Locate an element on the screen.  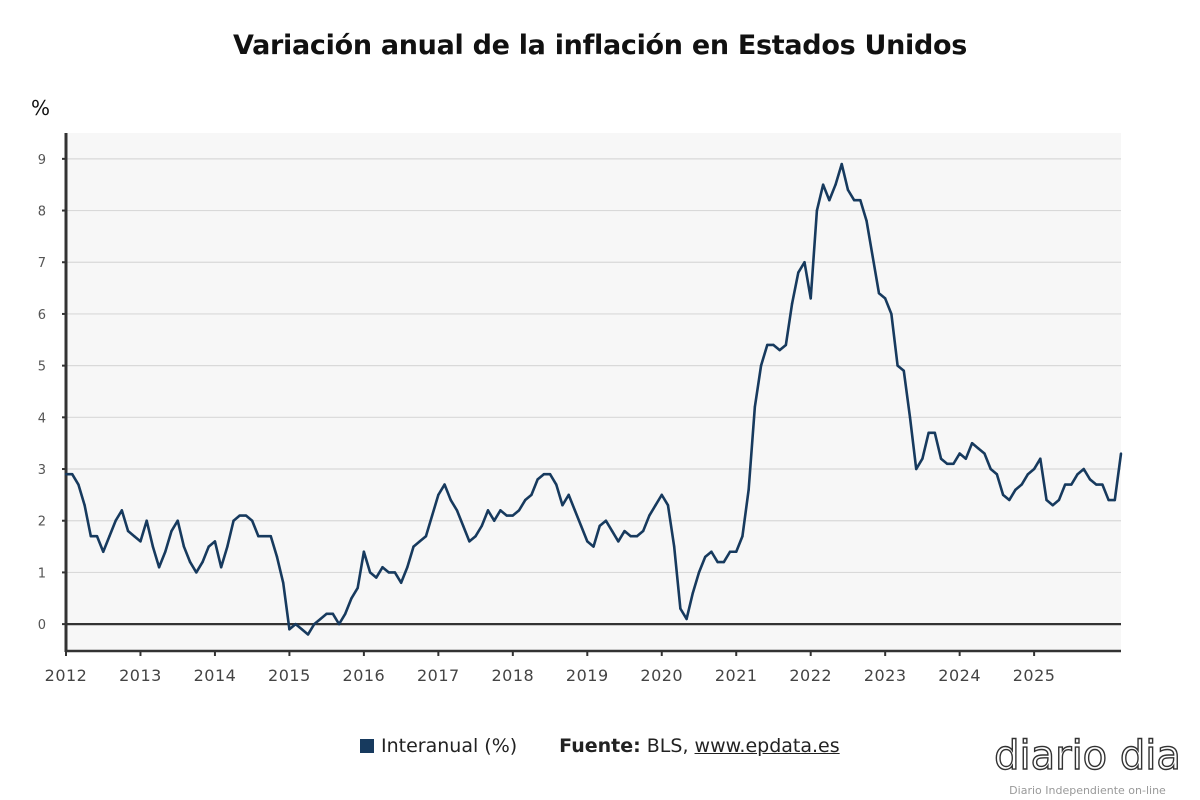
y-axis-ticks: 0 1 2 3 4 5 6 7 8 9 is located at coordinates (52, 393).